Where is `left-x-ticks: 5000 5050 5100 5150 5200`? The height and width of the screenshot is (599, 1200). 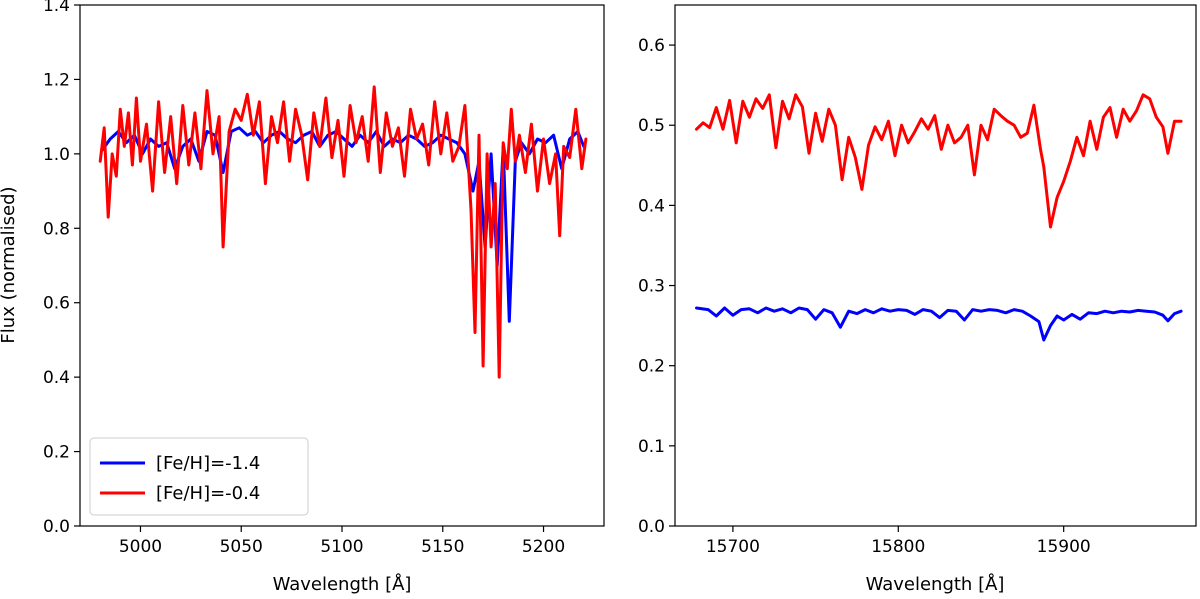 left-x-ticks: 5000 5050 5100 5150 5200 is located at coordinates (342, 541).